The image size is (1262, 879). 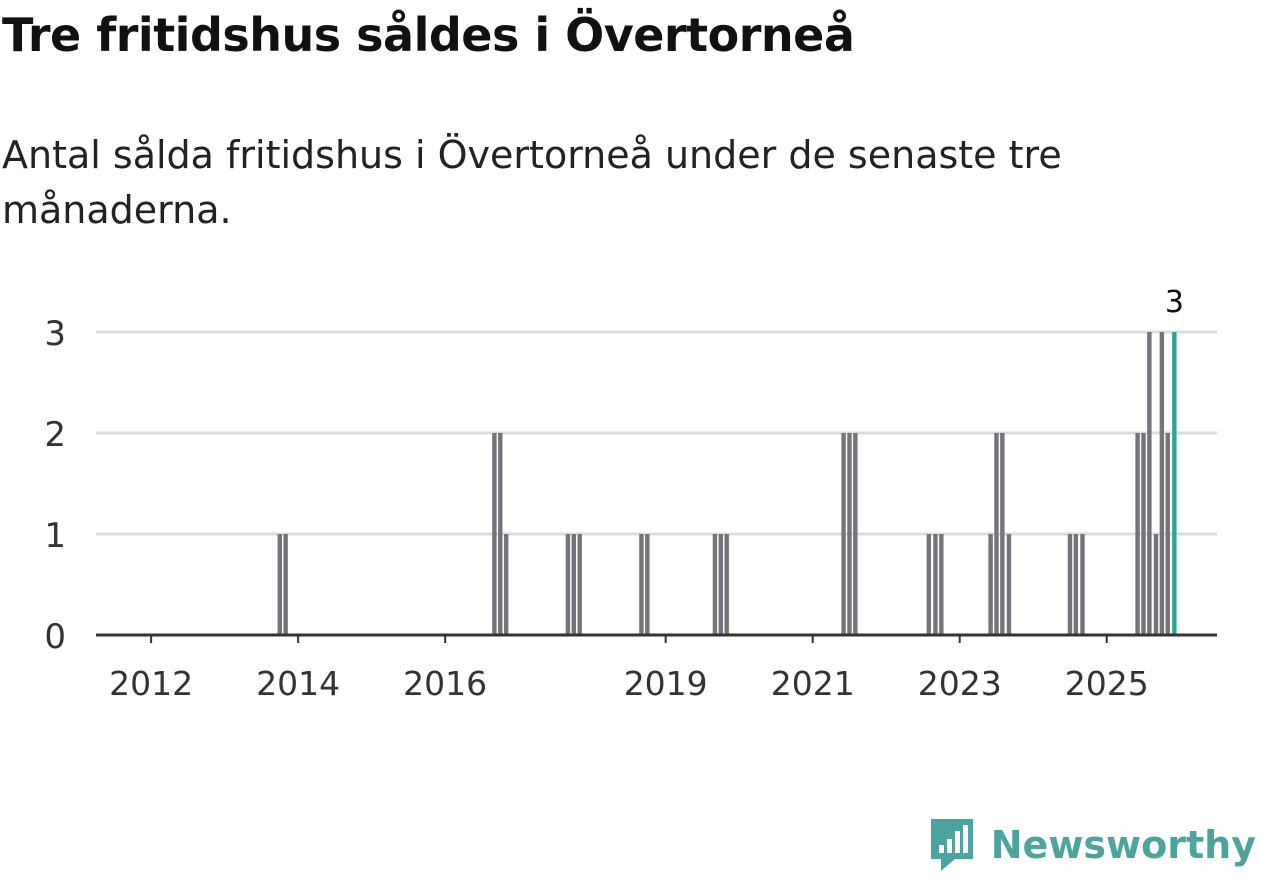 What do you see at coordinates (55, 435) in the screenshot?
I see `y-tick-label: 2` at bounding box center [55, 435].